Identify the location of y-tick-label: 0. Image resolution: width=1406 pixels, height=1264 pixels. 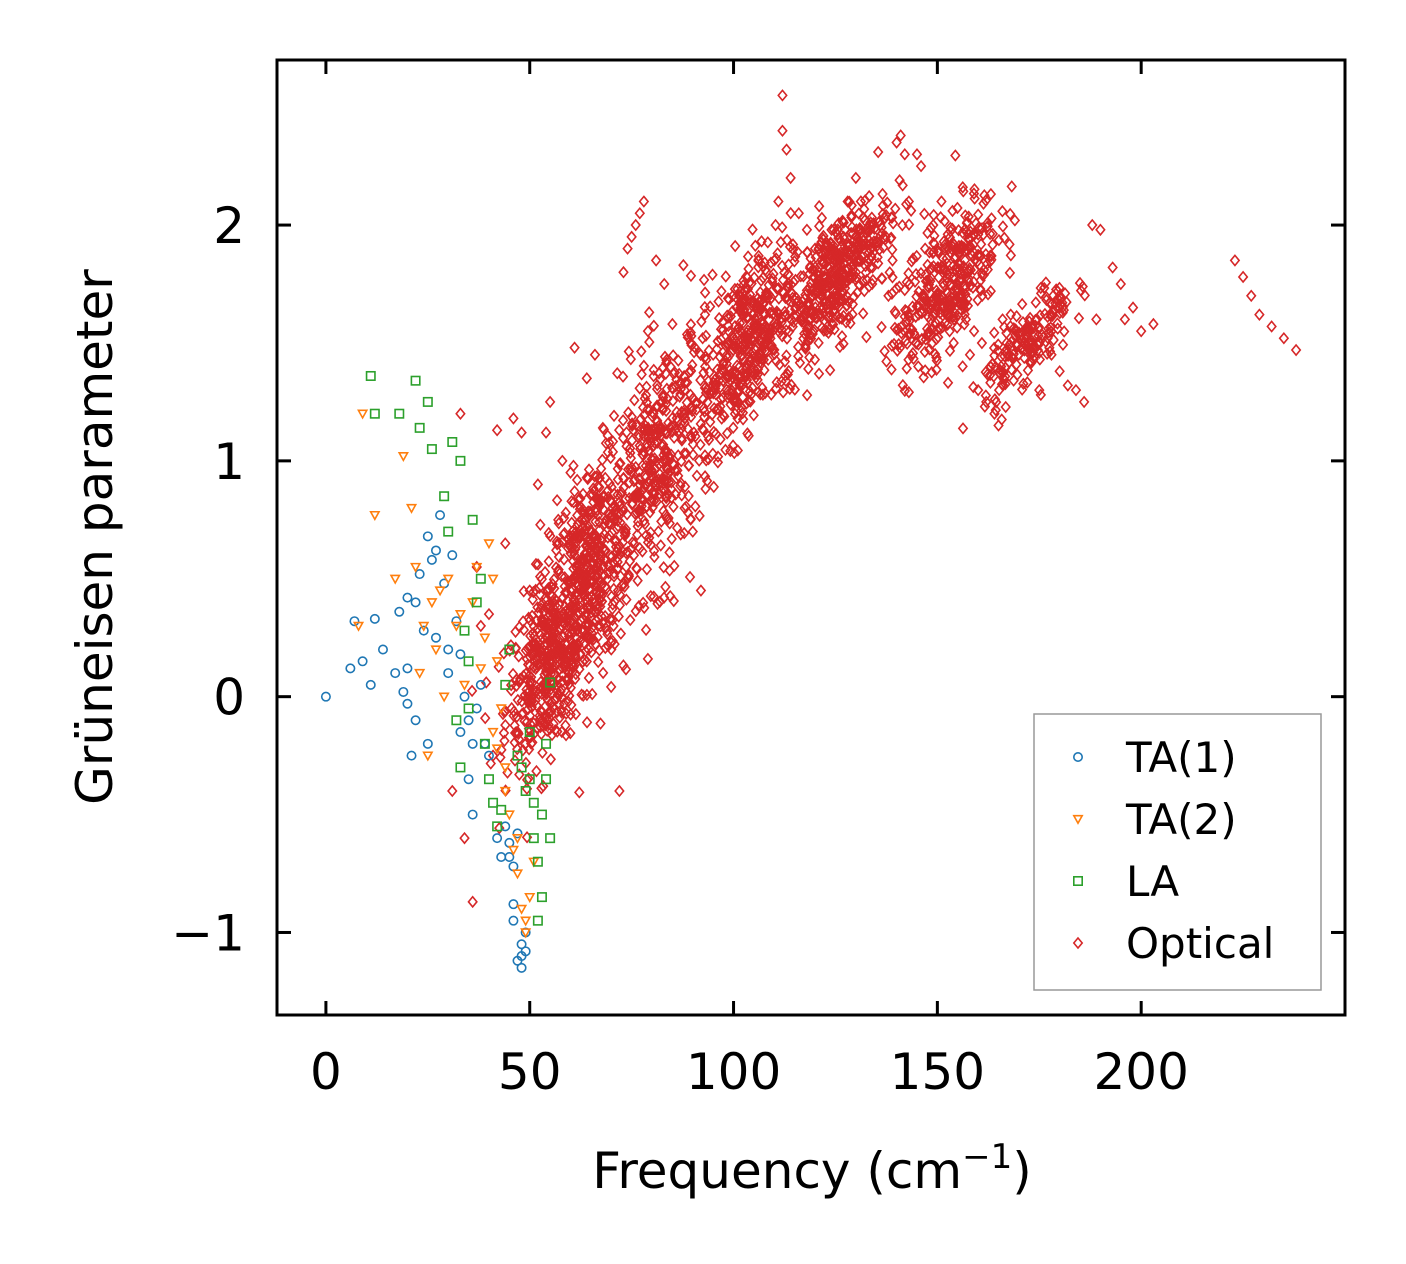
(229, 698).